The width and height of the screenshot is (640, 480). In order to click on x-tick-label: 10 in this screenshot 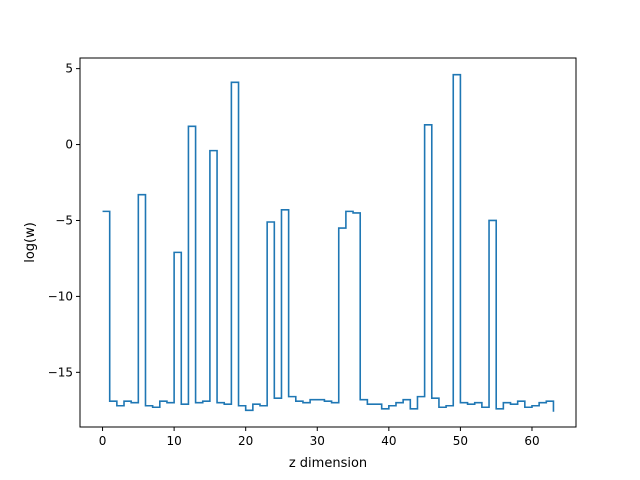, I will do `click(173, 441)`.